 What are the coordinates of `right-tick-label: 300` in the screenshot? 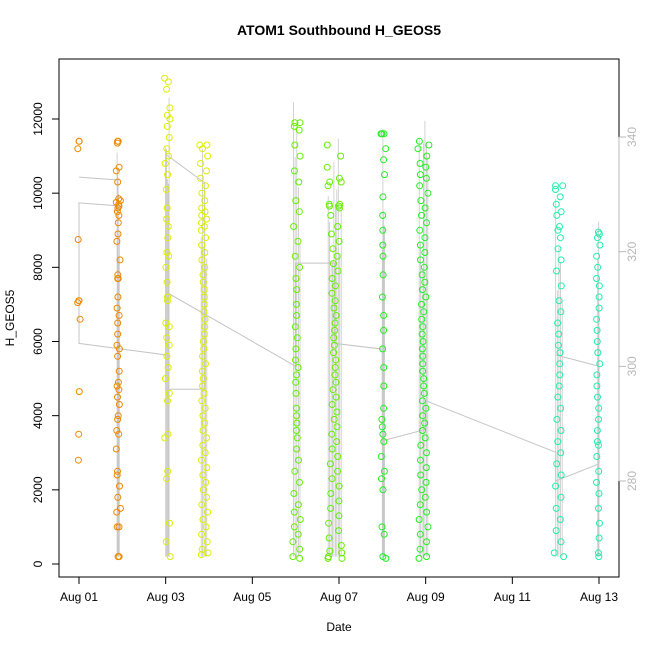 It's located at (632, 366).